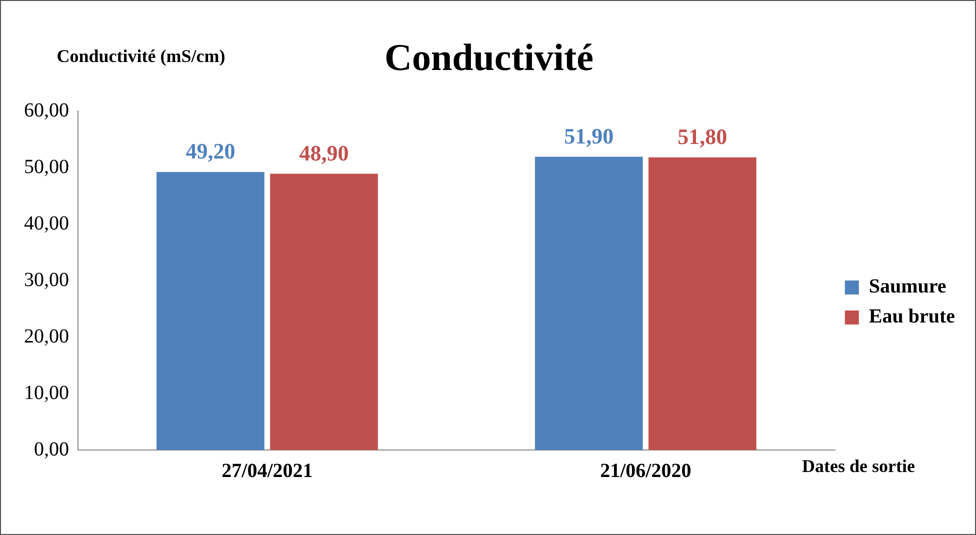 The width and height of the screenshot is (976, 535). Describe the element at coordinates (646, 471) in the screenshot. I see `x-tick-label: 21/06/2020` at that location.